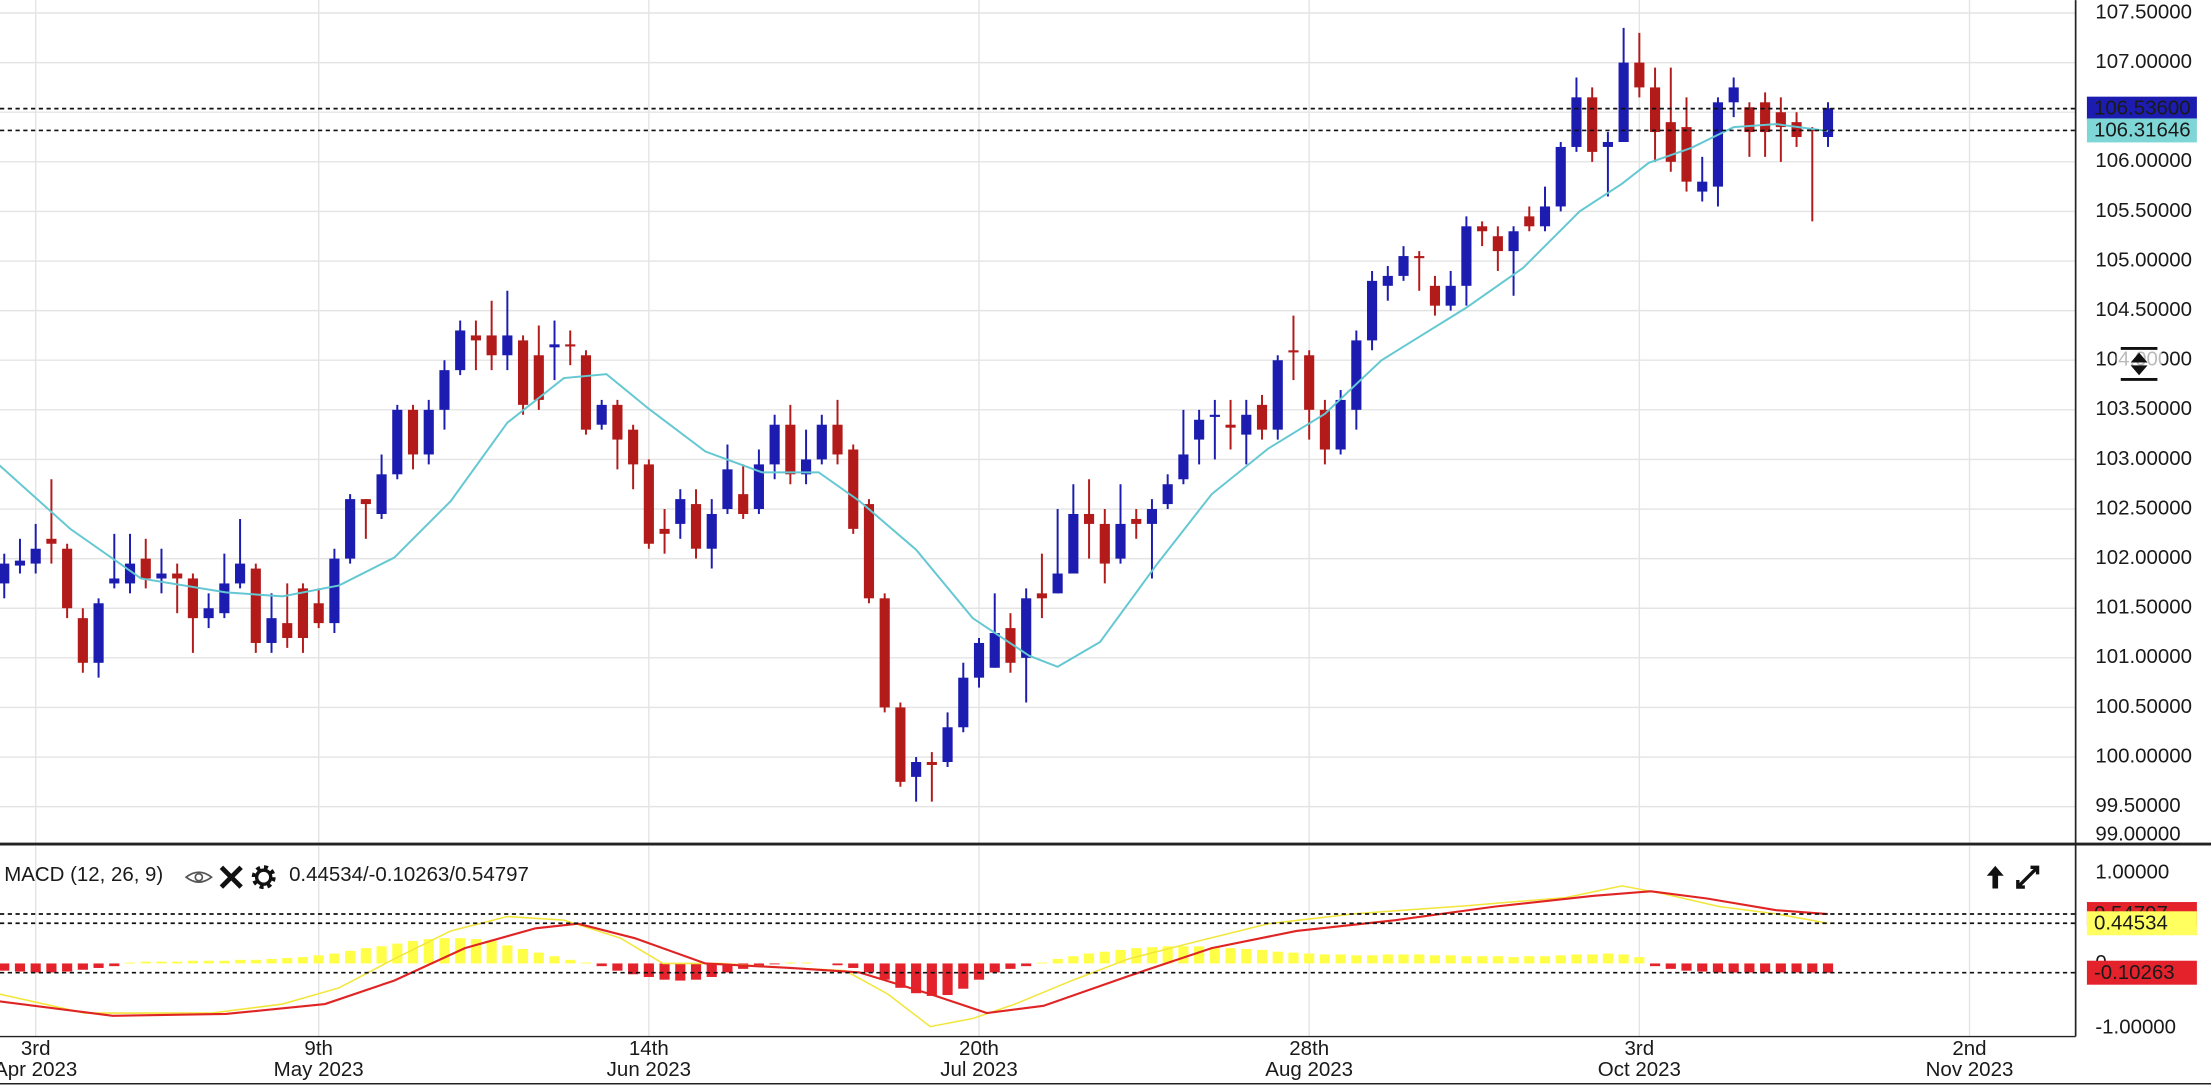 The width and height of the screenshot is (2211, 1086). What do you see at coordinates (39, 1059) in the screenshot?
I see `x-tick-label: 3rd Apr 2023` at bounding box center [39, 1059].